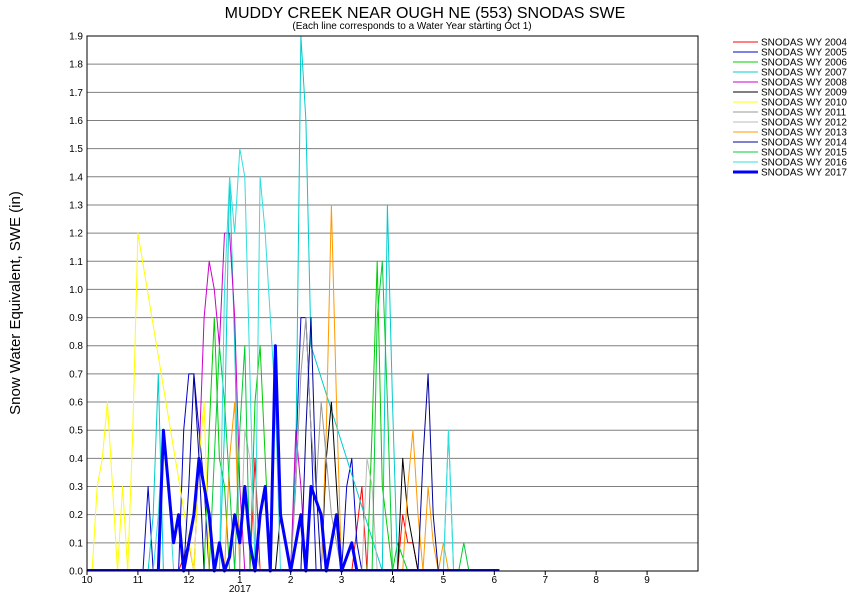  Describe the element at coordinates (804, 43) in the screenshot. I see `legend-entry: SNODAS WY 2004` at that location.